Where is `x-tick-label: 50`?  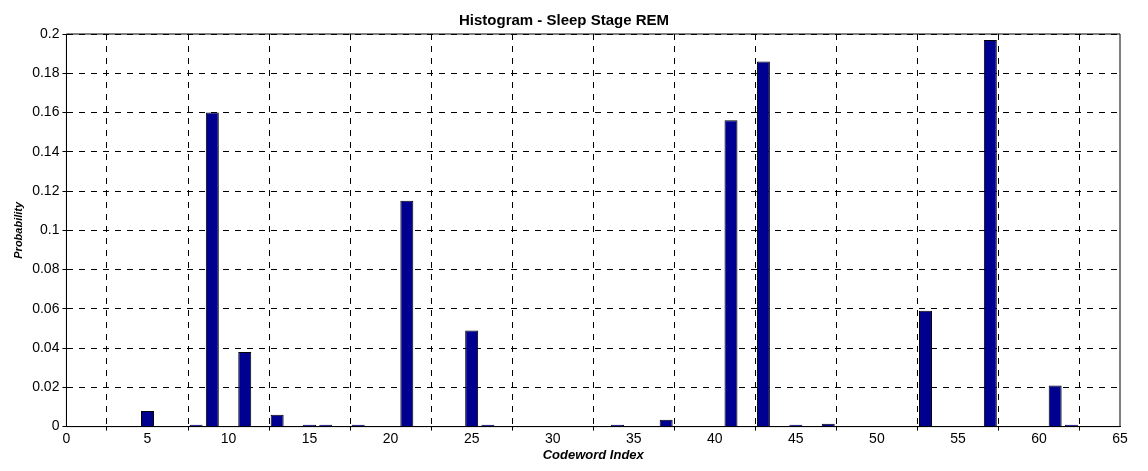
x-tick-label: 50 is located at coordinates (877, 437).